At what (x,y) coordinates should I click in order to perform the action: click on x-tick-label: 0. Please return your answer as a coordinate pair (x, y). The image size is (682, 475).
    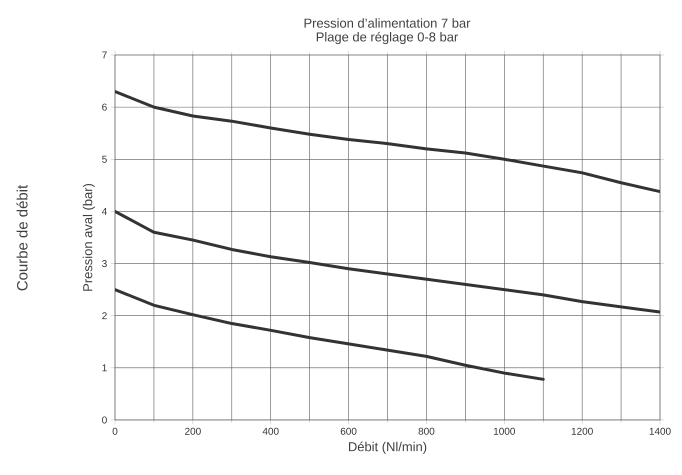
    Looking at the image, I should click on (115, 431).